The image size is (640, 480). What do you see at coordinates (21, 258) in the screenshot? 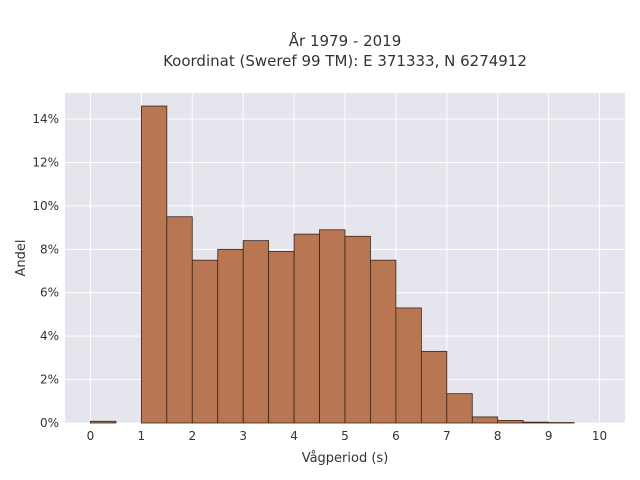
I see `y-axis-label: Andel` at bounding box center [21, 258].